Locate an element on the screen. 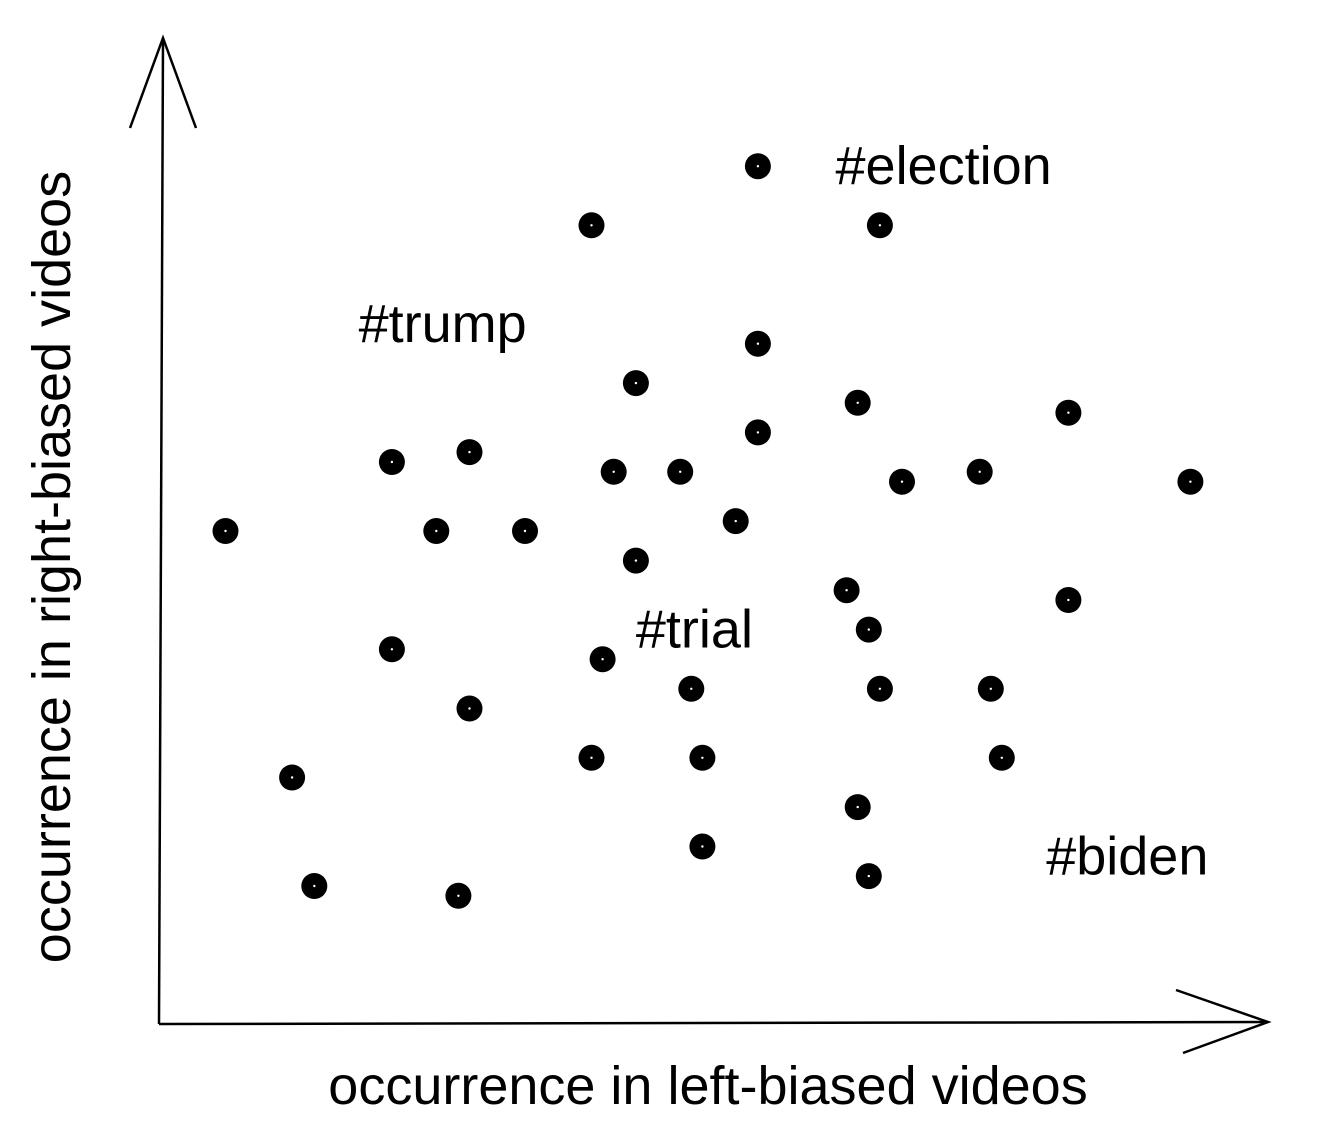 This screenshot has width=1319, height=1125. hashtag-label: #biden is located at coordinates (1127, 856).